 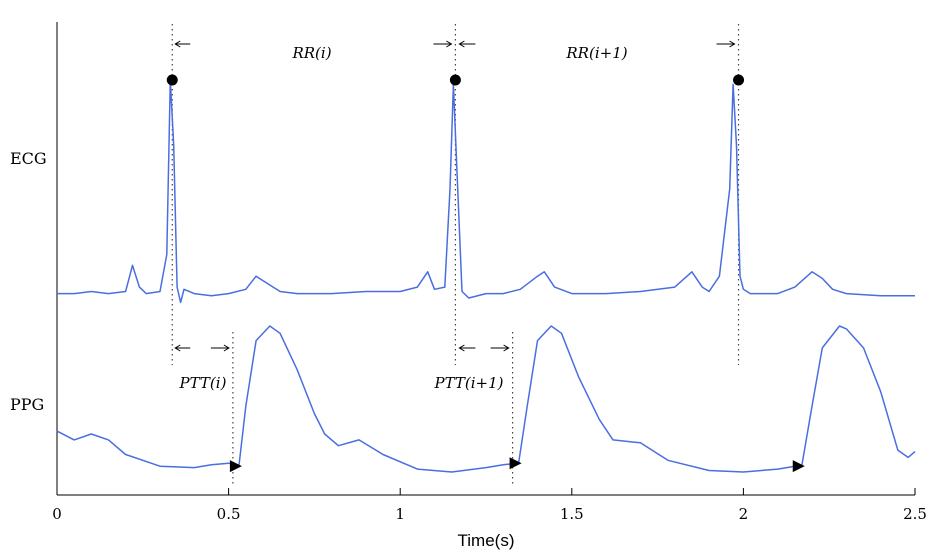 What do you see at coordinates (177, 44) in the screenshot?
I see `rr-arrow-start-0-head` at bounding box center [177, 44].